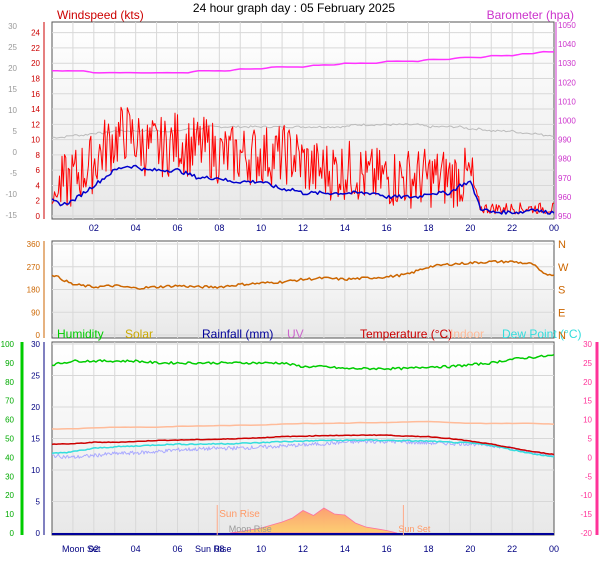  I want to click on moon-rise-label: Moon Rise, so click(250, 529).